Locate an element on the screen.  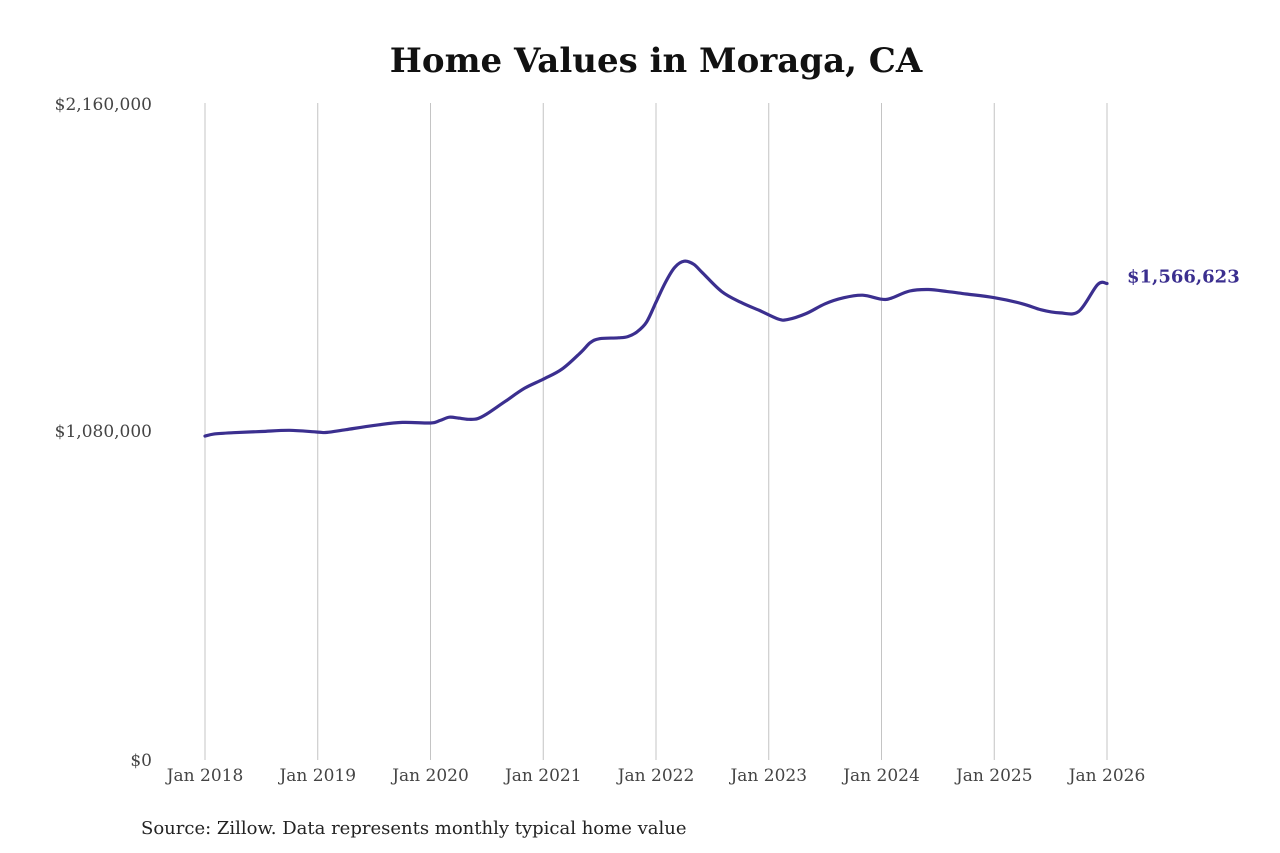
y-tick-label-max: $2,160,000 is located at coordinates (103, 105).